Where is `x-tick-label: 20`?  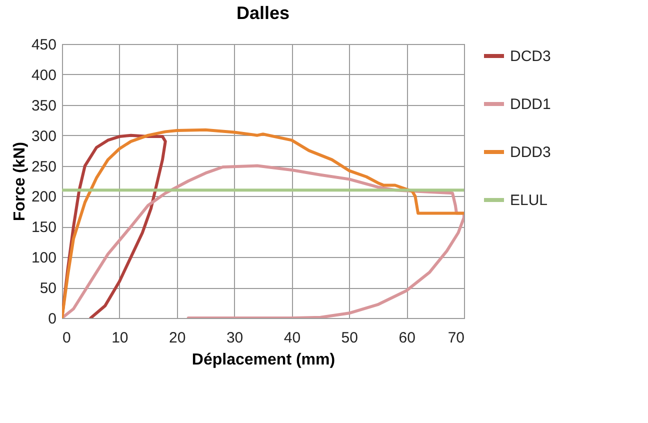
x-tick-label: 20 is located at coordinates (177, 338).